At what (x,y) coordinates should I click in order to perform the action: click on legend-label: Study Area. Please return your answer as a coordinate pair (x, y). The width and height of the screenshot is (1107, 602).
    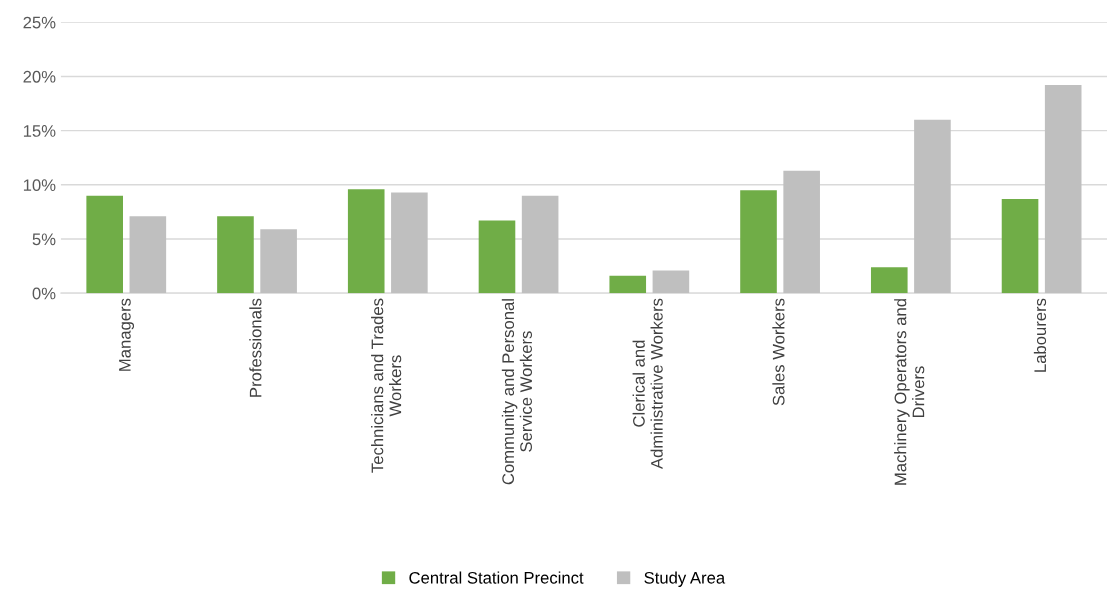
    Looking at the image, I should click on (685, 579).